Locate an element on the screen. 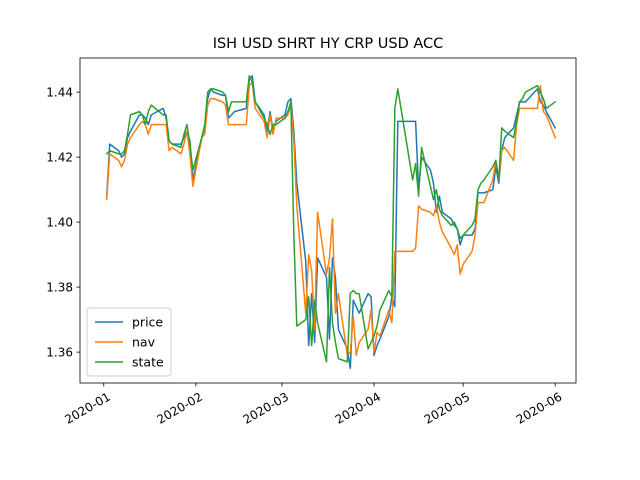  legend: price nav state is located at coordinates (129, 342).